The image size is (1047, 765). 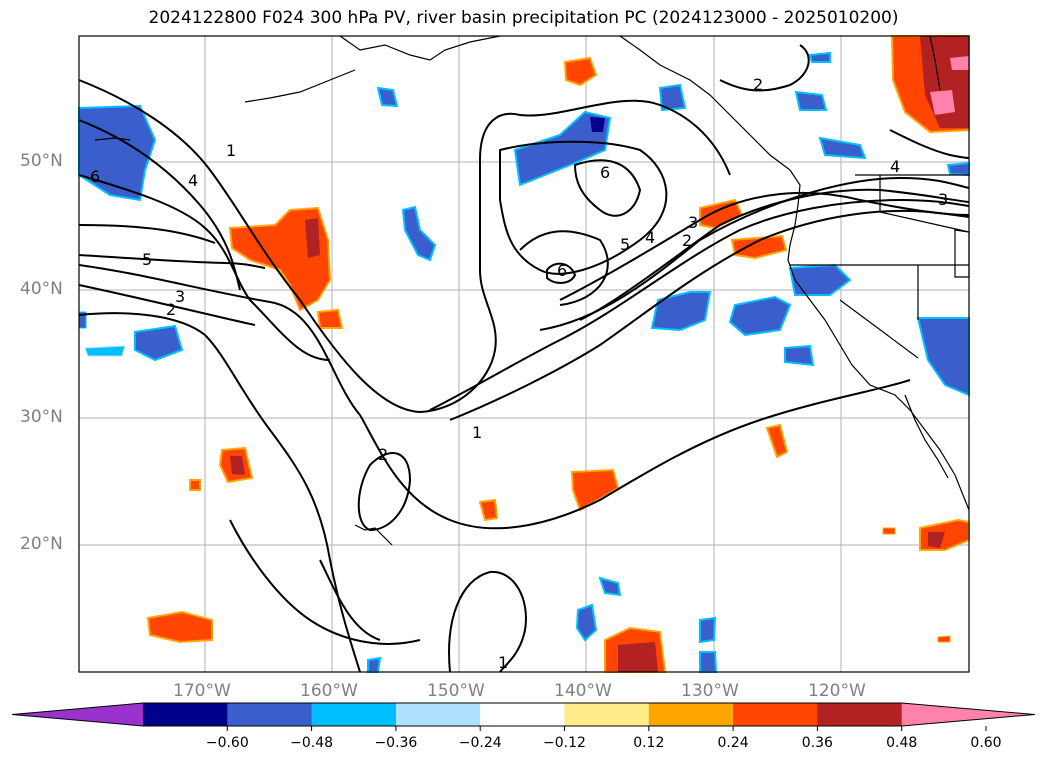 I want to click on colorbar-tick-label: −0.12, so click(x=564, y=743).